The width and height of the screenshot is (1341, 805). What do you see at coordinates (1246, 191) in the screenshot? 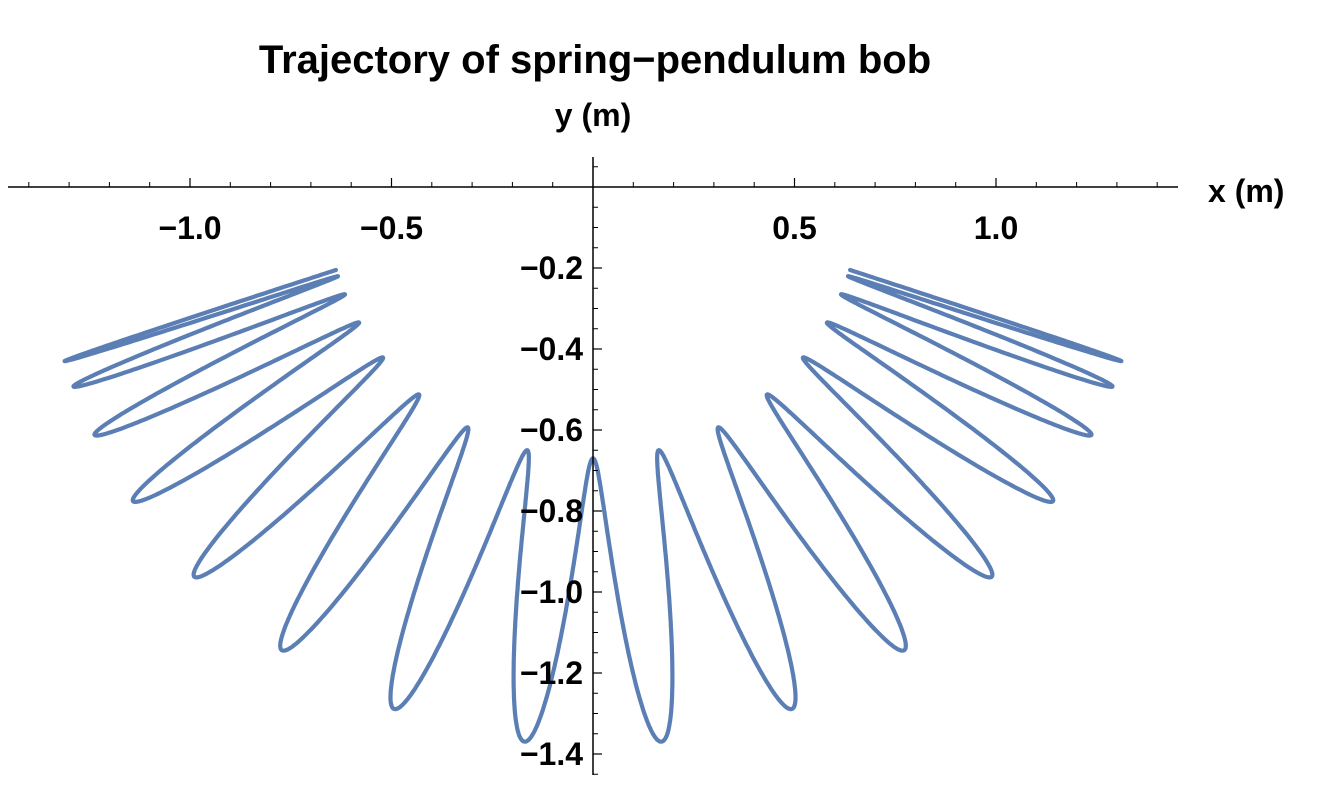
I see `x-axis-label: x (m)` at bounding box center [1246, 191].